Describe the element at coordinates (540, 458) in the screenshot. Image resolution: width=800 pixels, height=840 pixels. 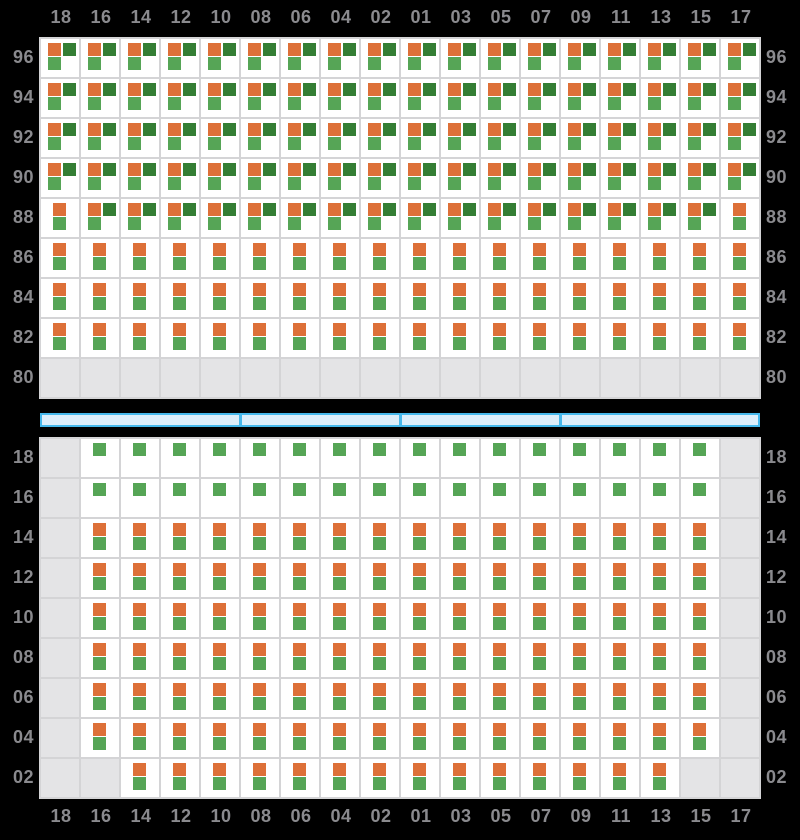
I see `seat-cell-lower-row18-col07` at that location.